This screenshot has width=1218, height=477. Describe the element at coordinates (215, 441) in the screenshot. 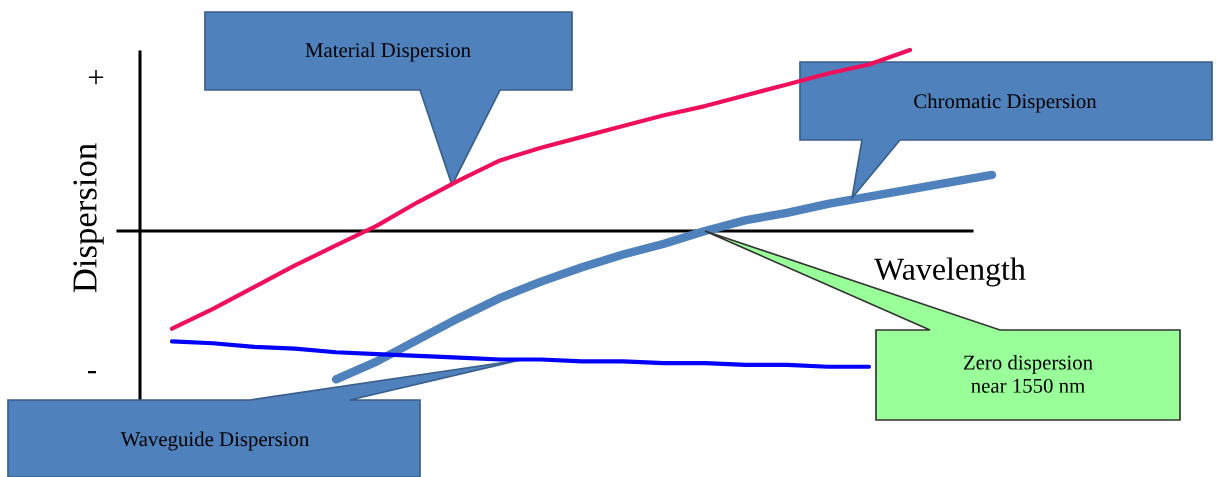

I see `text: Waveguide Dispersion` at that location.